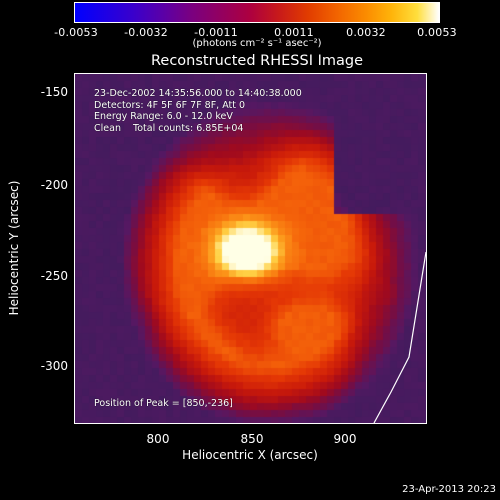 This screenshot has height=500, width=500. I want to click on peak-position-text: Position of Peak = [850,-236], so click(163, 403).